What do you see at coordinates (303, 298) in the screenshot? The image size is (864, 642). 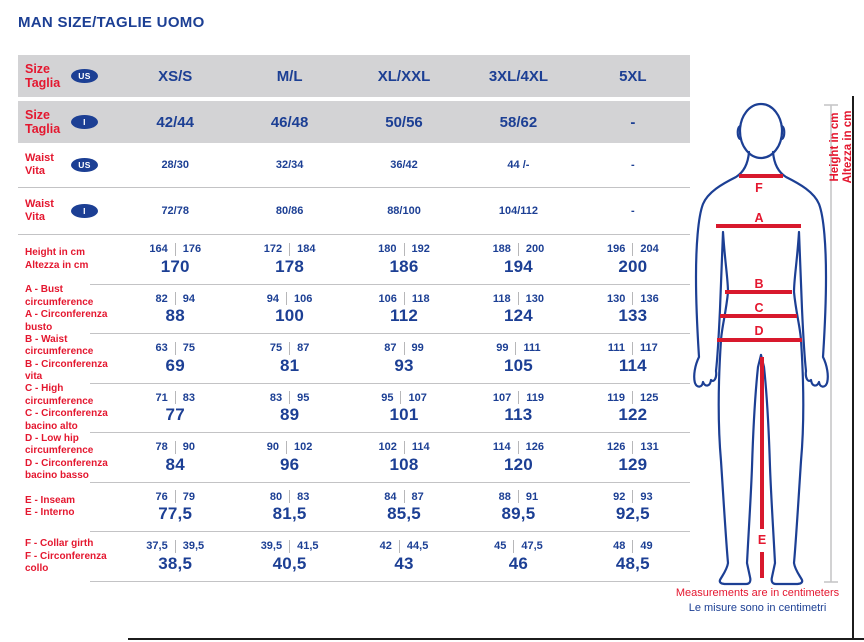 I see `range-high: 106` at bounding box center [303, 298].